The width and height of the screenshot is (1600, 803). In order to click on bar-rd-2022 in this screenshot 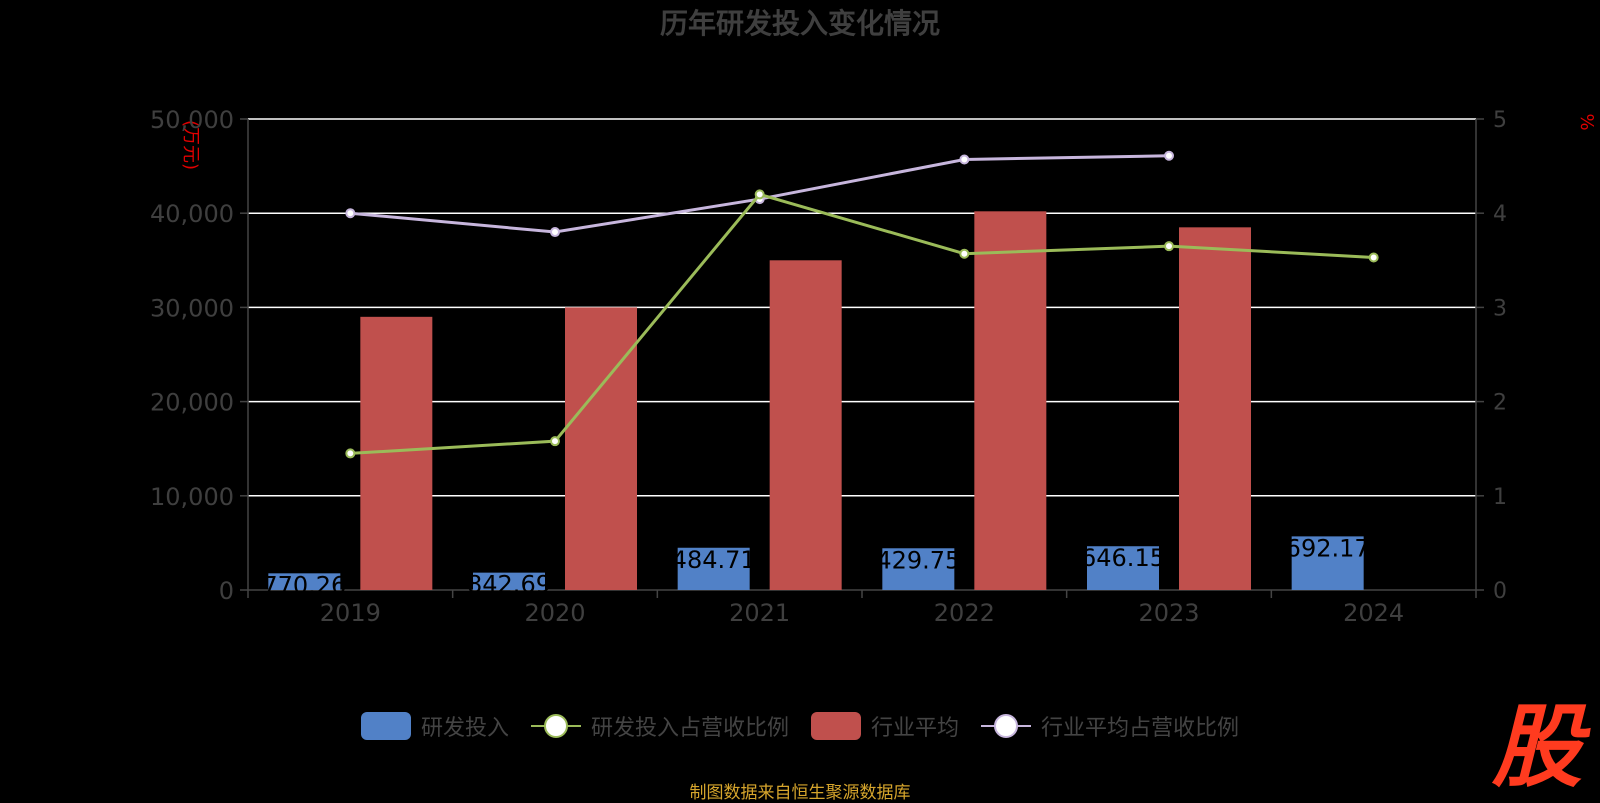, I will do `click(918, 569)`.